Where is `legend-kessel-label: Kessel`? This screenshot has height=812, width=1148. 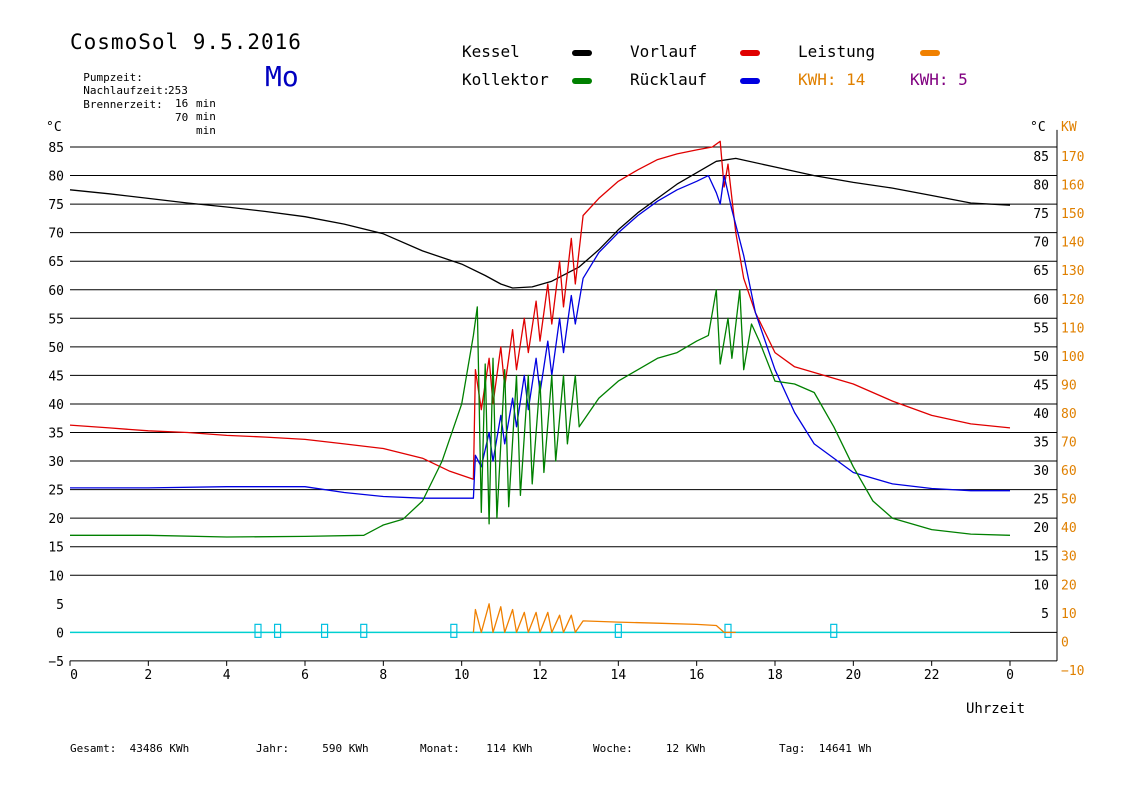
legend-kessel-label: Kessel is located at coordinates (491, 51).